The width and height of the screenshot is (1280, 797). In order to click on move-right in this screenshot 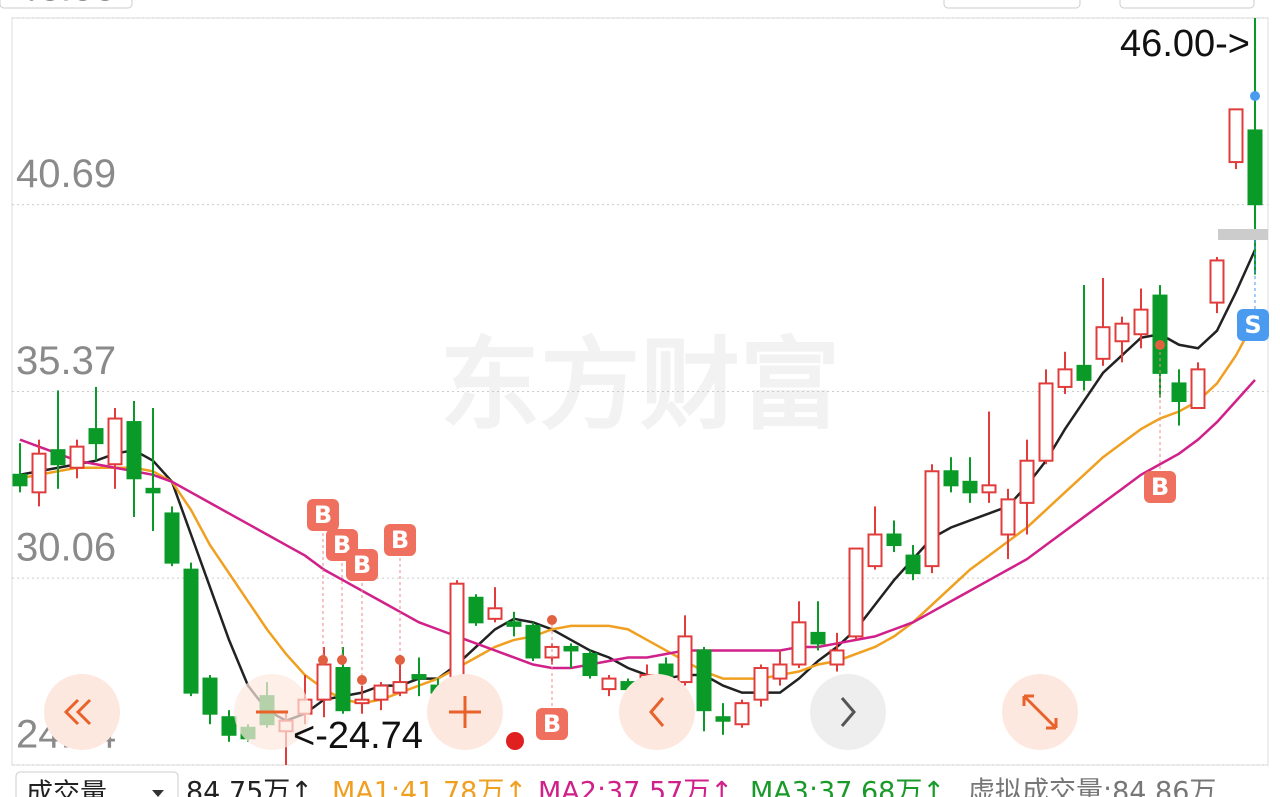, I will do `click(848, 712)`.